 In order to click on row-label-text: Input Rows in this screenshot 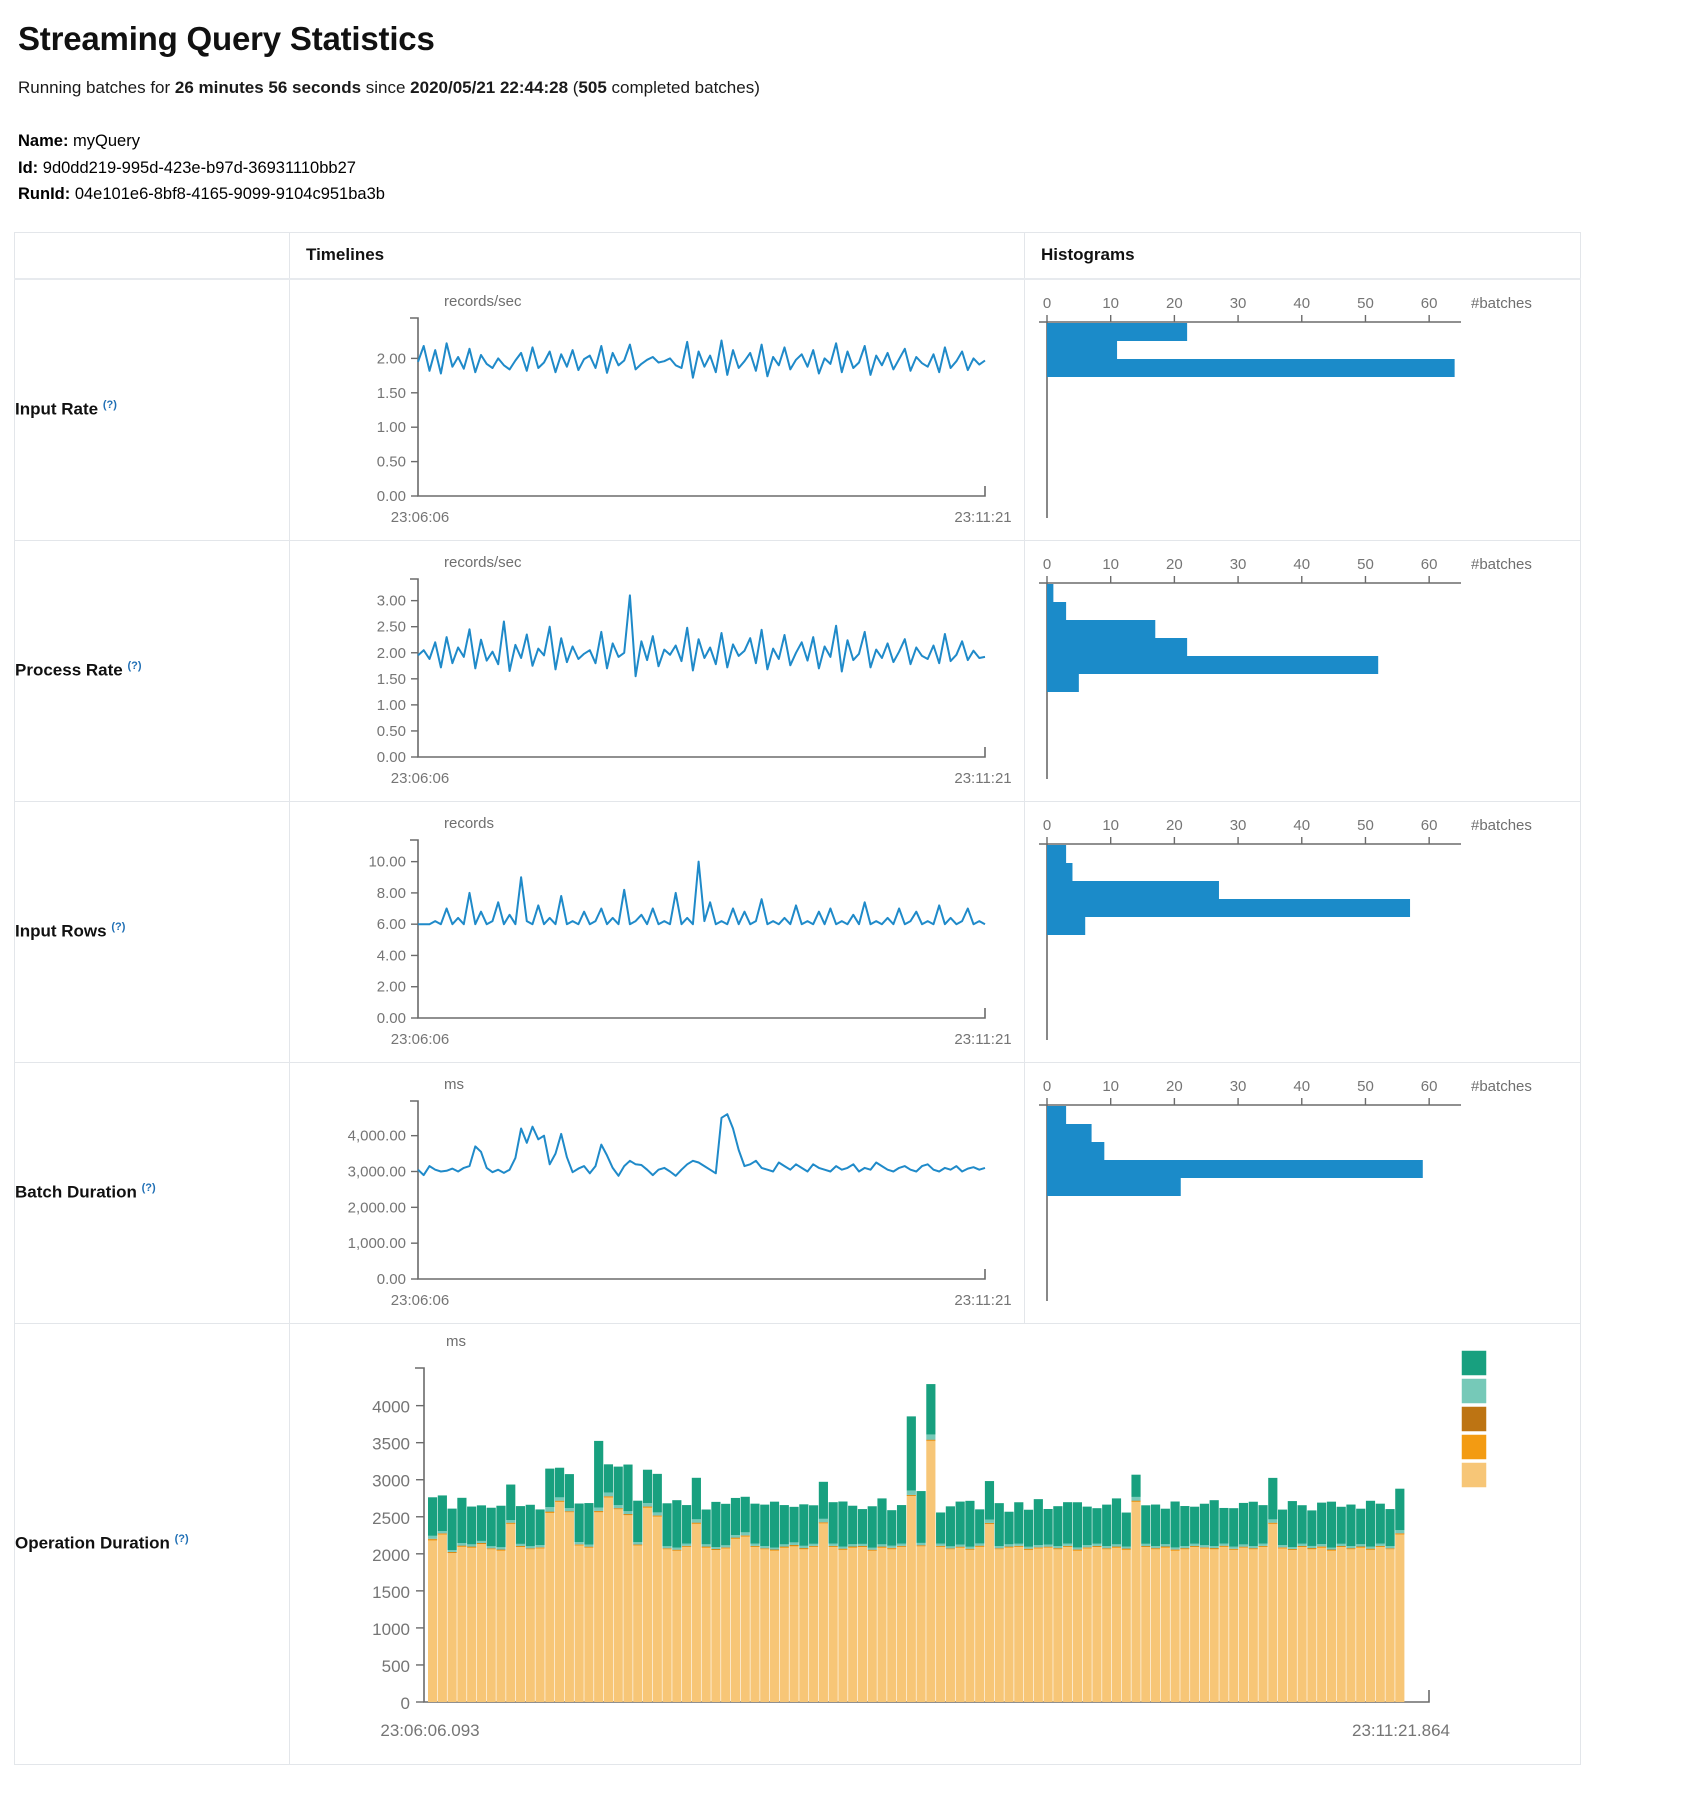, I will do `click(61, 931)`.